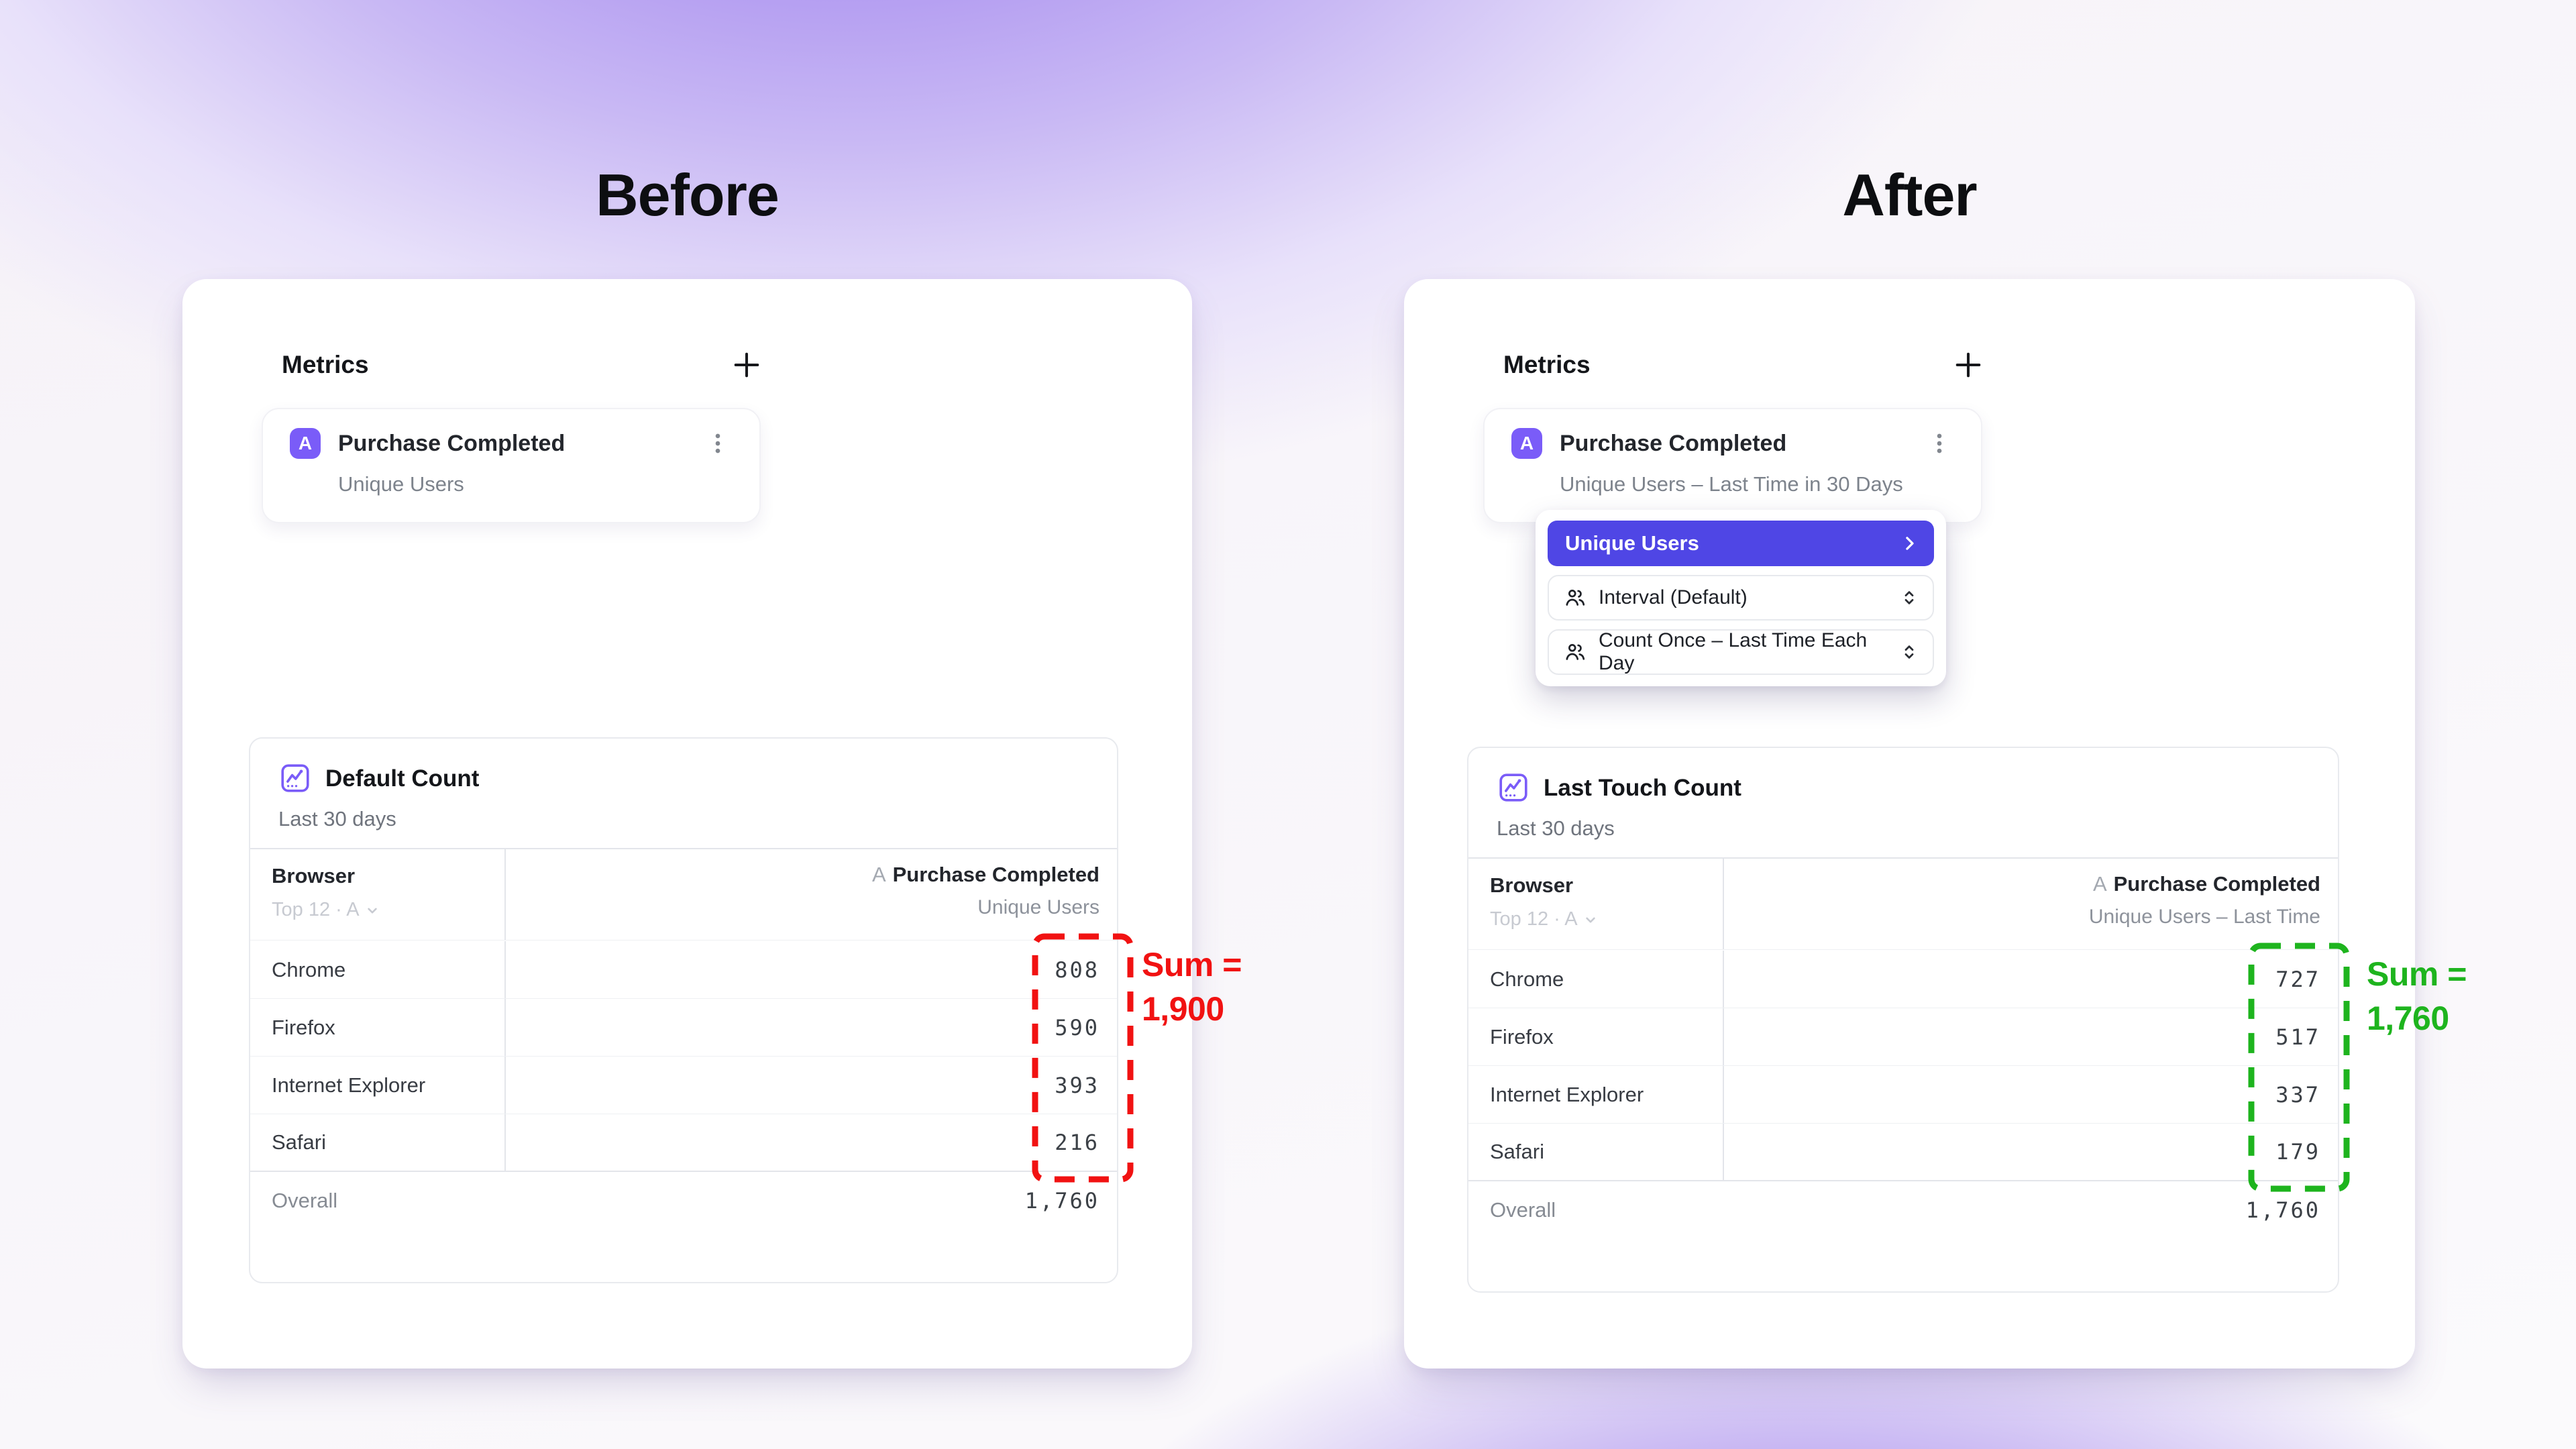 This screenshot has height=1449, width=2576. What do you see at coordinates (2417, 996) in the screenshot?
I see `sum-annotation-after: Sum = 1,760` at bounding box center [2417, 996].